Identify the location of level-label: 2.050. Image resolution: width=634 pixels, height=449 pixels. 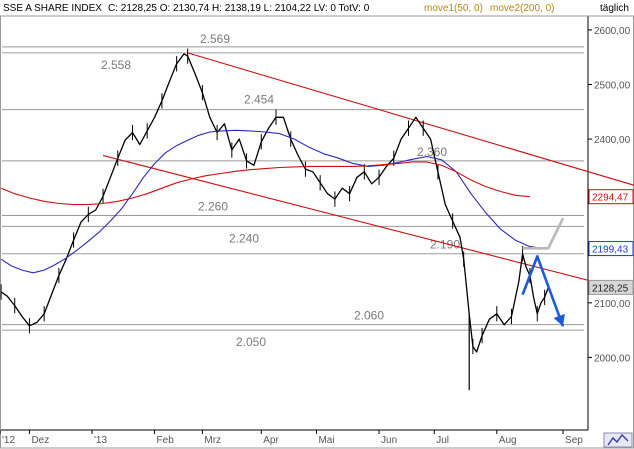
(251, 342).